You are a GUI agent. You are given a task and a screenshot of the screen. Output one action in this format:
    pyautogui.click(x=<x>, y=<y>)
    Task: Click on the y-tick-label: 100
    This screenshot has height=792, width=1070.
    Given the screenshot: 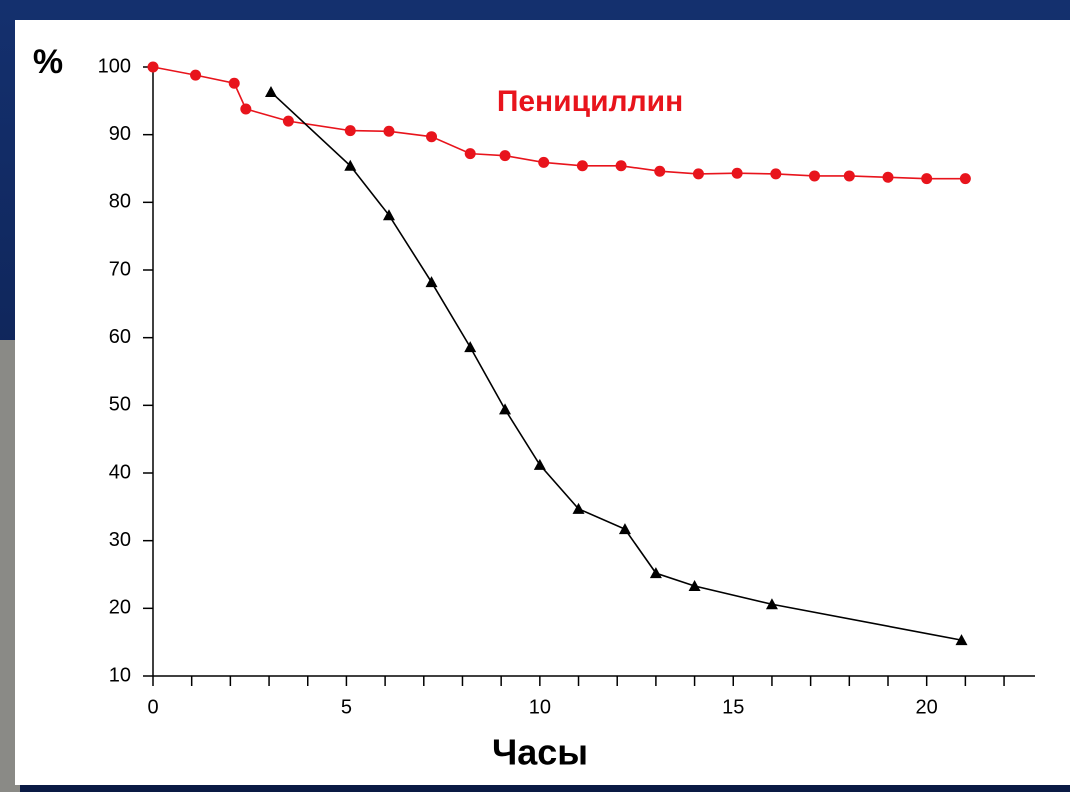 What is the action you would take?
    pyautogui.click(x=114, y=66)
    